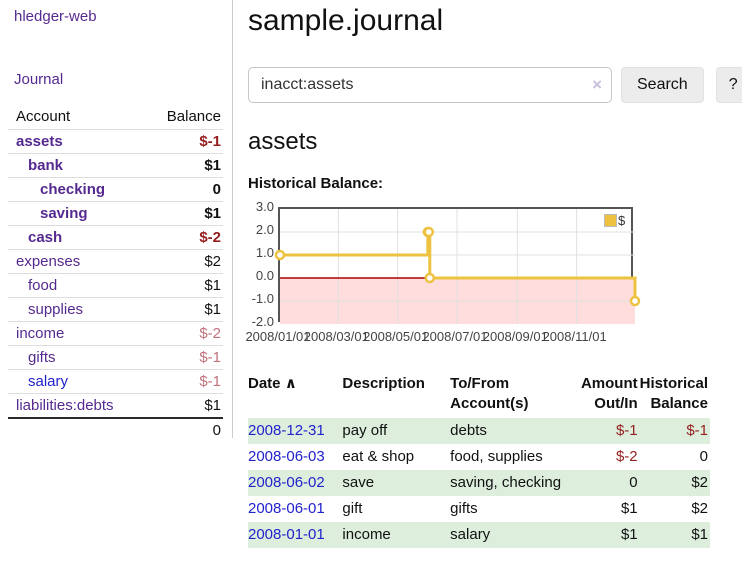 The width and height of the screenshot is (742, 582). I want to click on x-axis-tick: 2008/07/01, so click(455, 336).